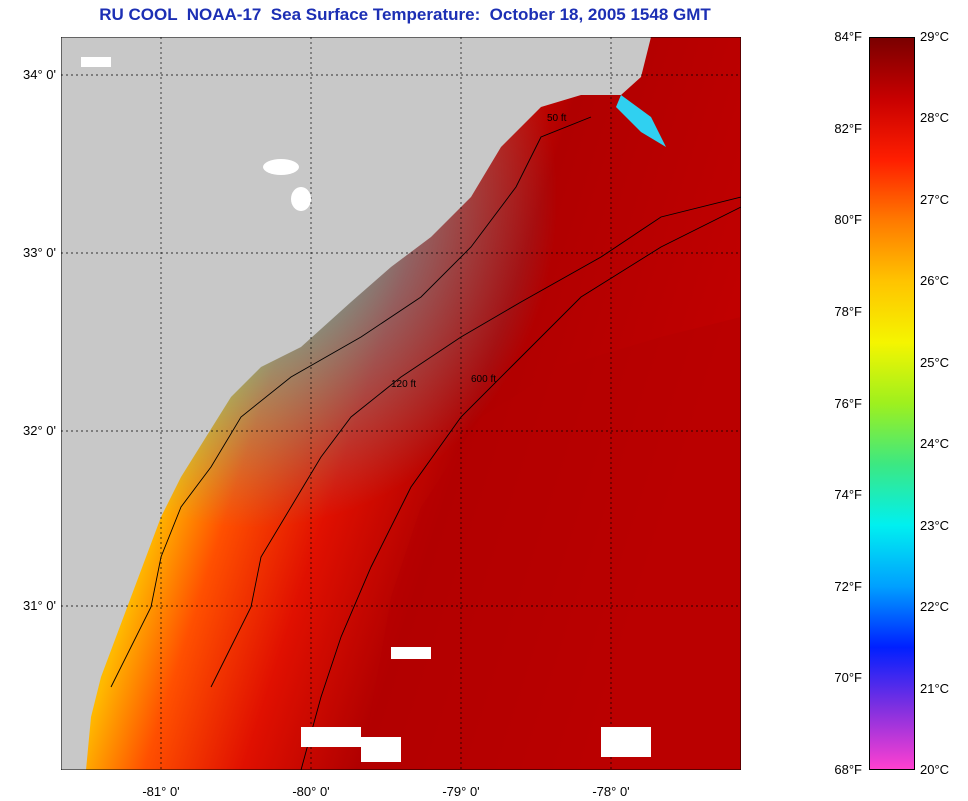 The width and height of the screenshot is (968, 801). I want to click on contour-label-600ft: 600 ft, so click(483, 379).